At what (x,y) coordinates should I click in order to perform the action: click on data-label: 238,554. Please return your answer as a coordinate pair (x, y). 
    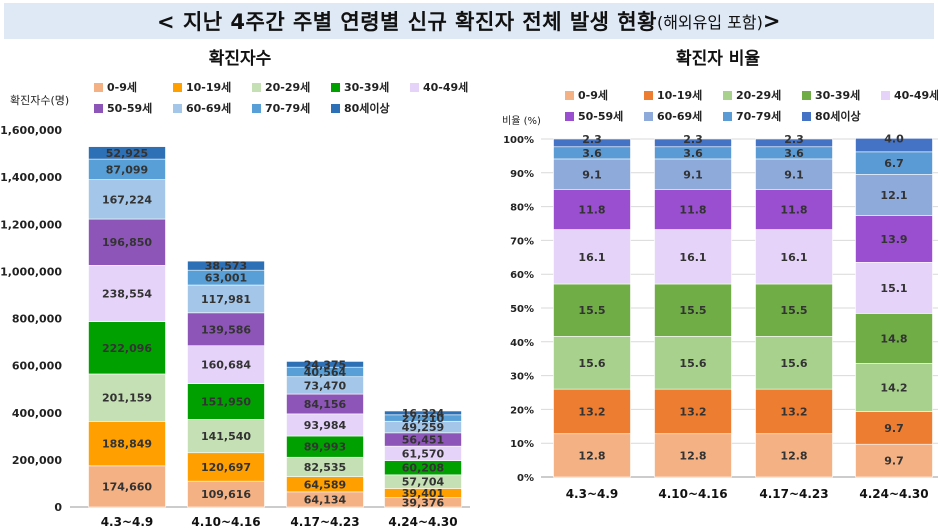
    Looking at the image, I should click on (127, 294).